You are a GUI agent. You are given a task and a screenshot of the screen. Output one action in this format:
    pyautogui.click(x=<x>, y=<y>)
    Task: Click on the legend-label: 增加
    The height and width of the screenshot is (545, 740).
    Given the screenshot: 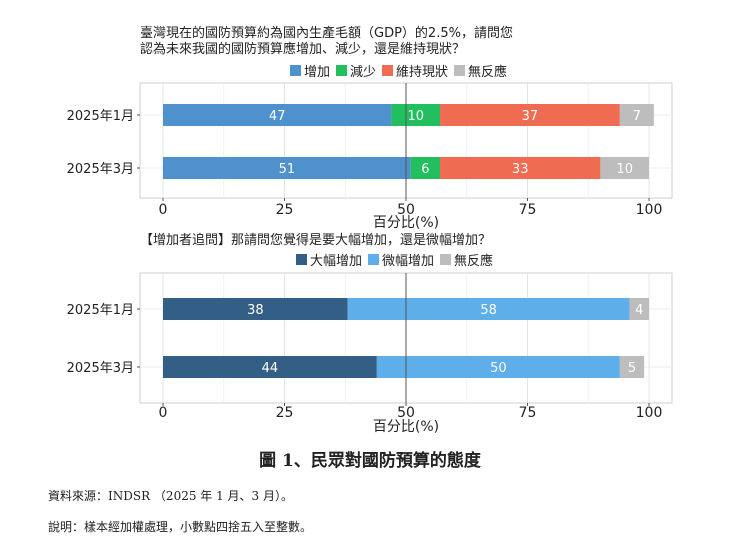 What is the action you would take?
    pyautogui.click(x=317, y=72)
    